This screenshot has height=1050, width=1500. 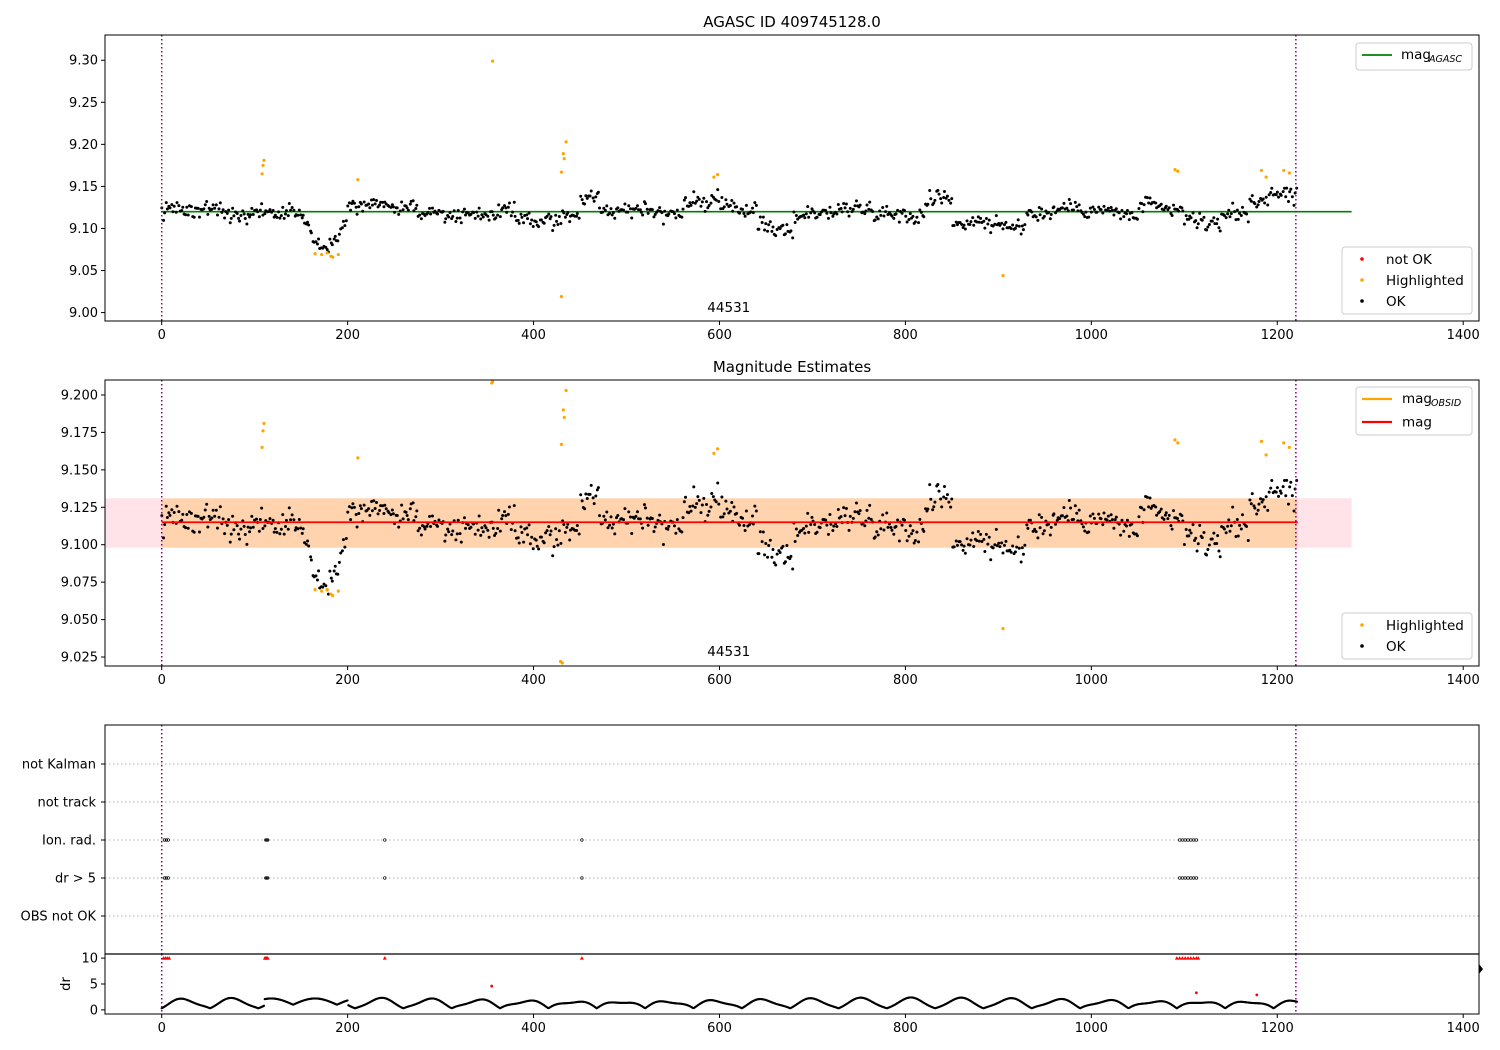 I want to click on flag-point, so click(x=164, y=878).